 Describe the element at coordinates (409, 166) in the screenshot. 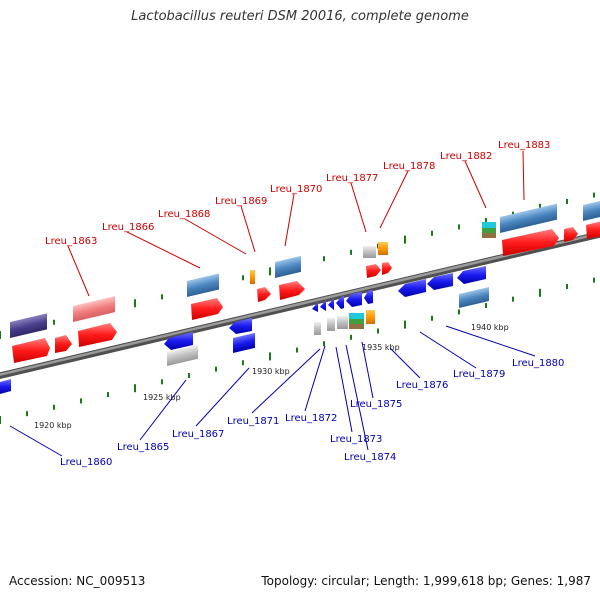

I see `gene-label-forward: Lreu_1878` at that location.